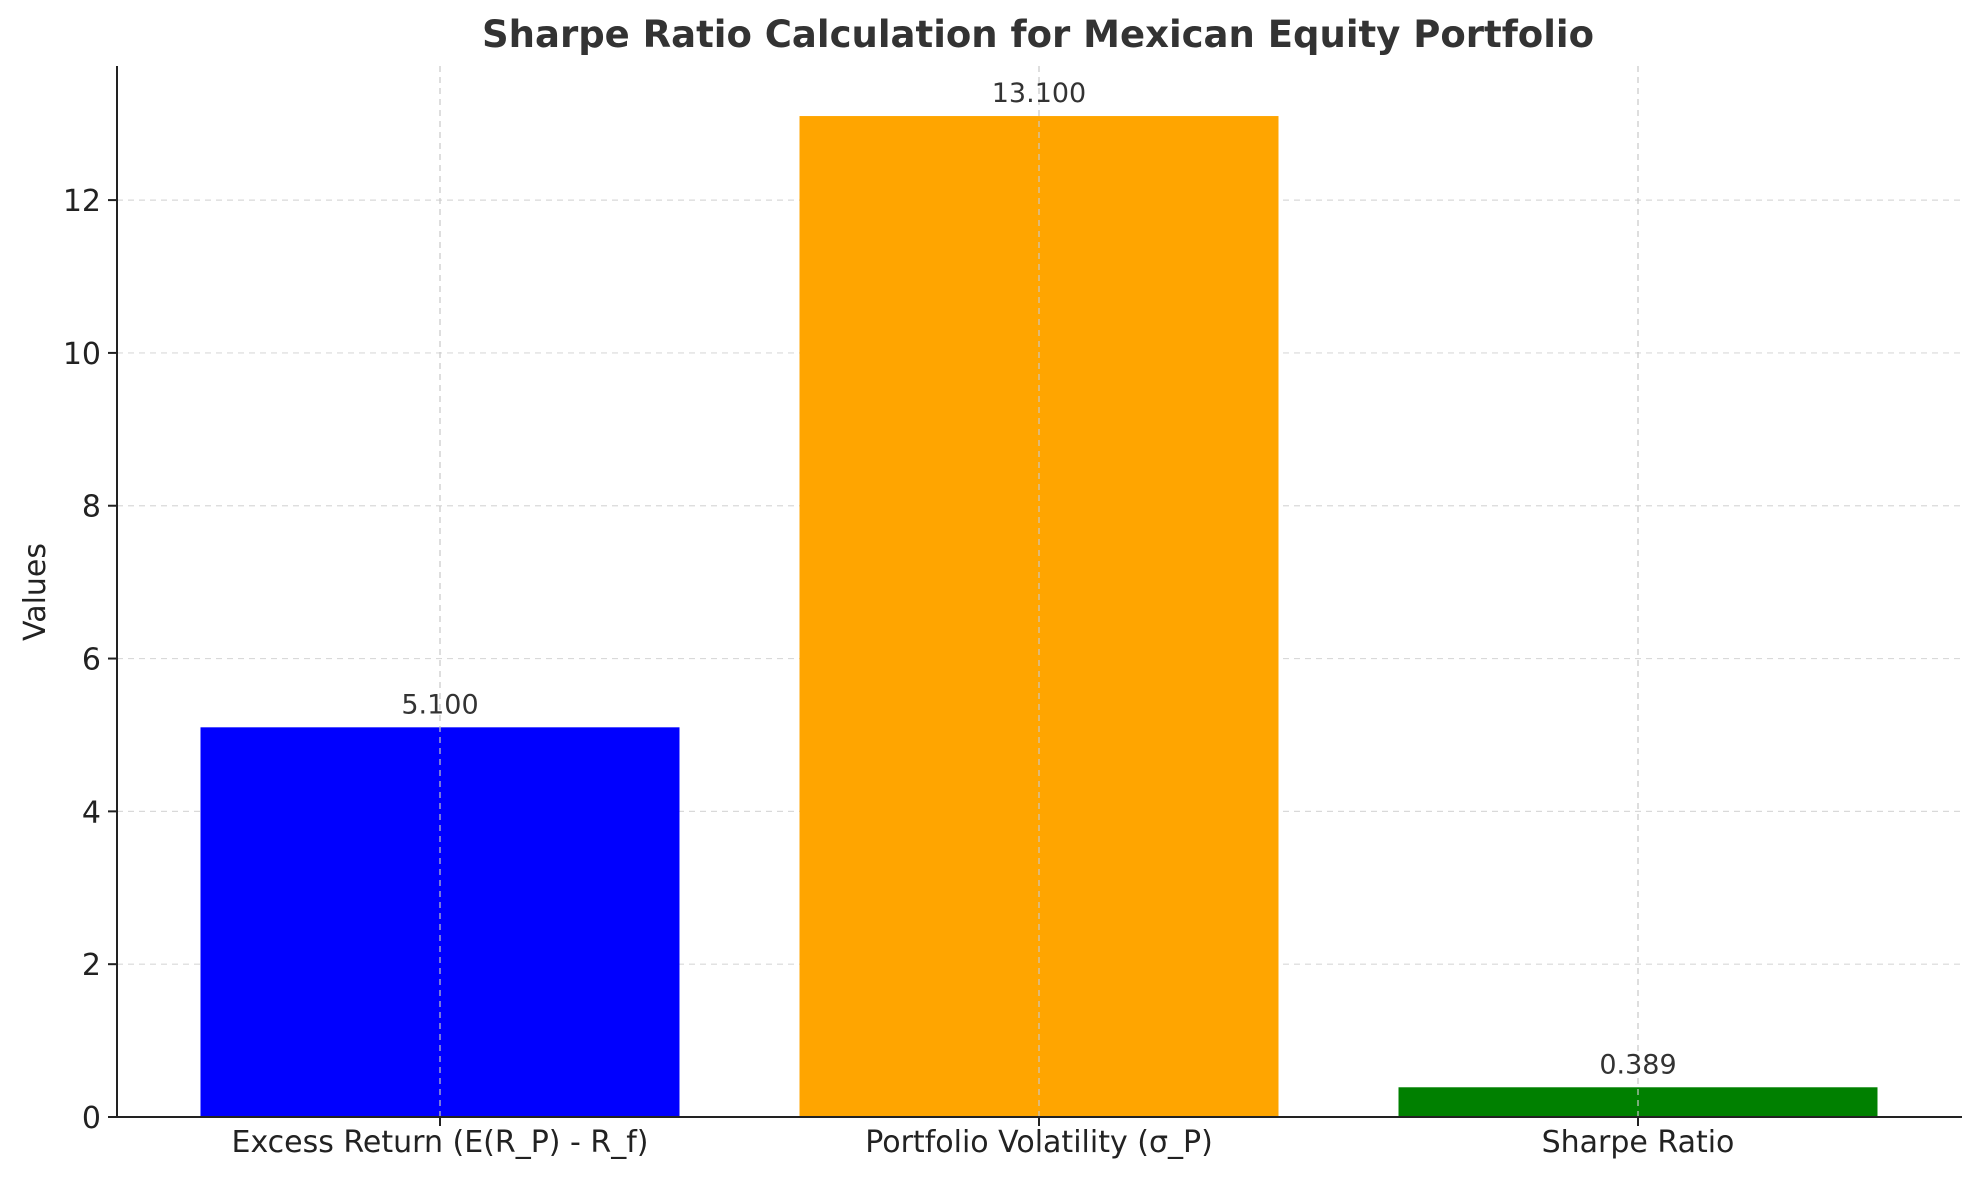  What do you see at coordinates (1039, 1142) in the screenshot?
I see `x-tick-label: Portfolio Volatility (σ_P)` at bounding box center [1039, 1142].